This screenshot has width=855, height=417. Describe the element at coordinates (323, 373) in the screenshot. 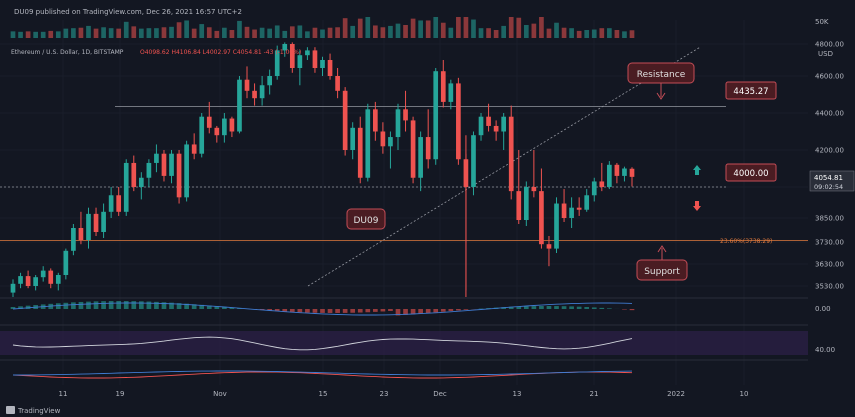

I see `lower-signal-line` at that location.